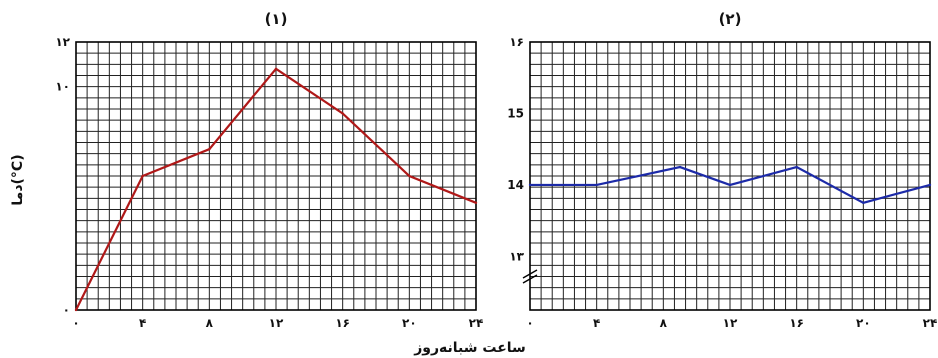  I want to click on y-tick-label: ۱۳, so click(516, 256).